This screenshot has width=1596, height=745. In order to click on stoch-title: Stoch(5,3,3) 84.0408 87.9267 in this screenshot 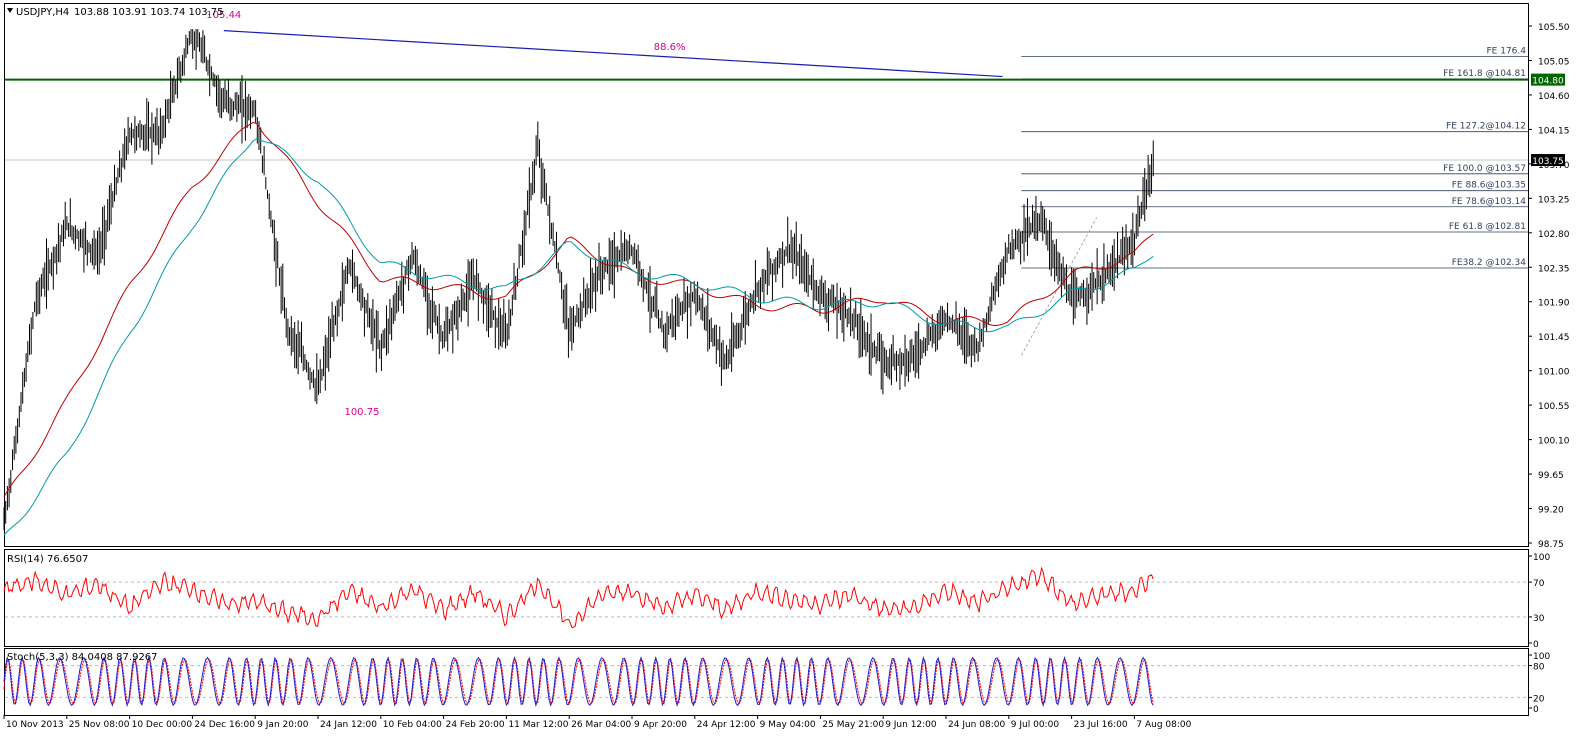, I will do `click(82, 657)`.